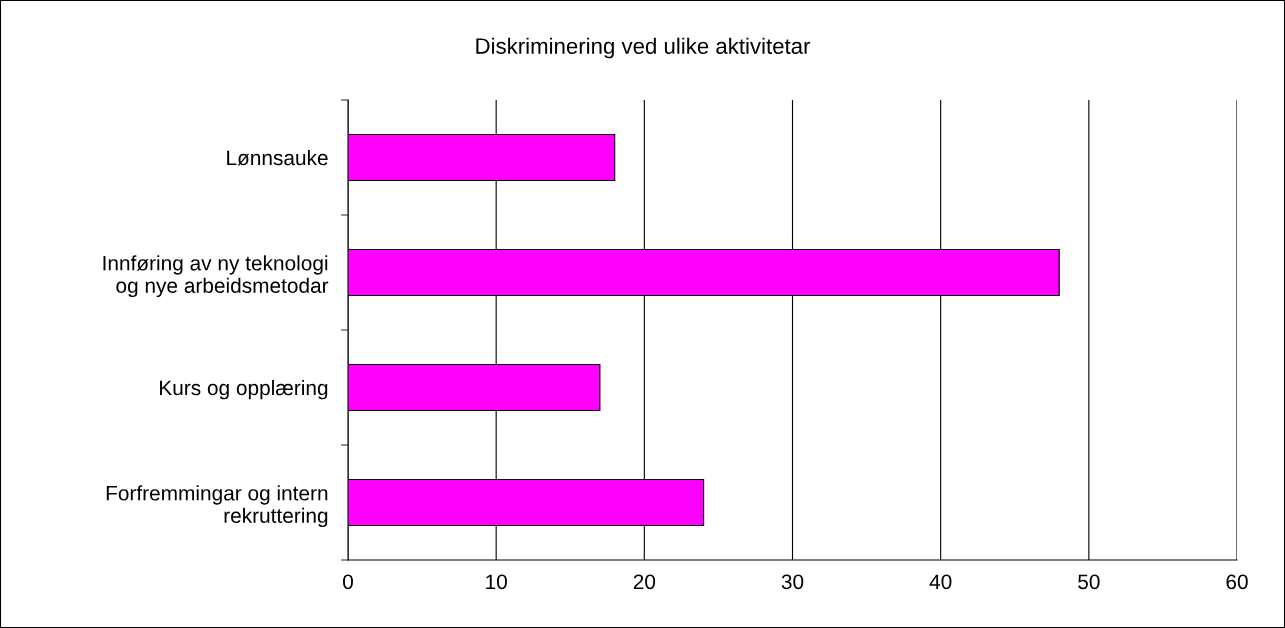 This screenshot has width=1285, height=628. What do you see at coordinates (644, 582) in the screenshot?
I see `x-tick-label: 20` at bounding box center [644, 582].